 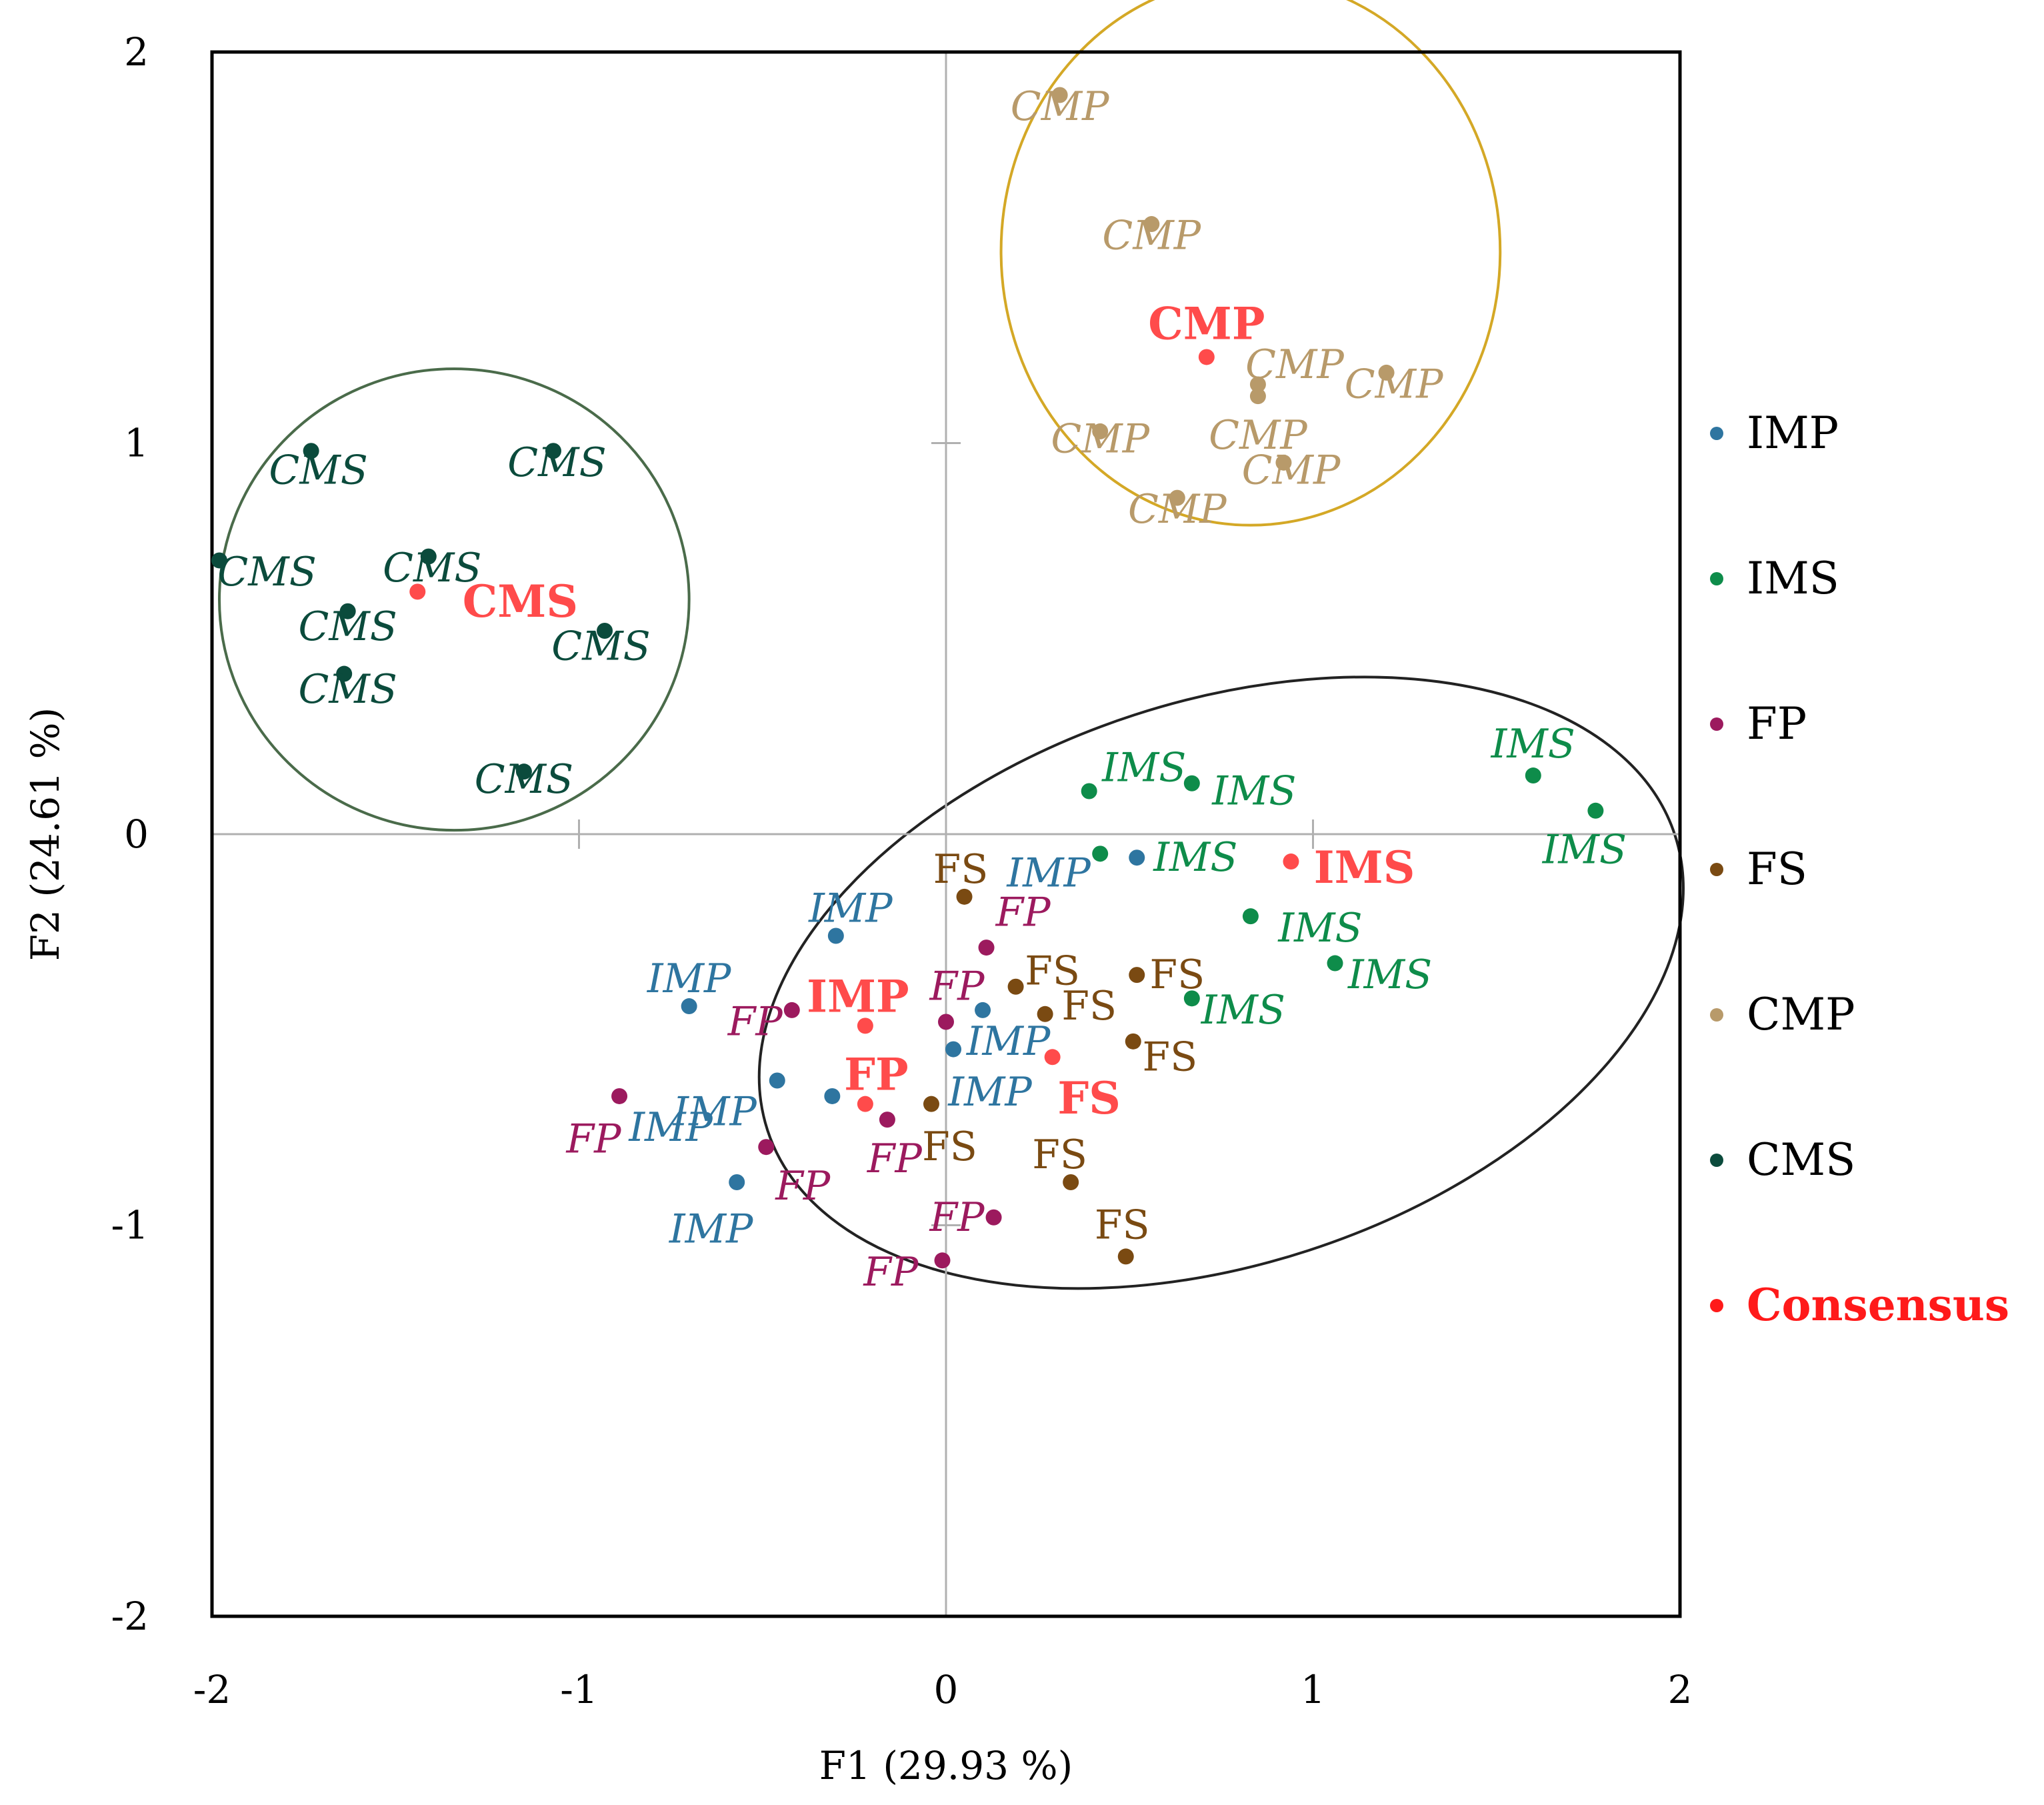 What do you see at coordinates (946, 1766) in the screenshot?
I see `x-axis-title: F1 (29.93 %)` at bounding box center [946, 1766].